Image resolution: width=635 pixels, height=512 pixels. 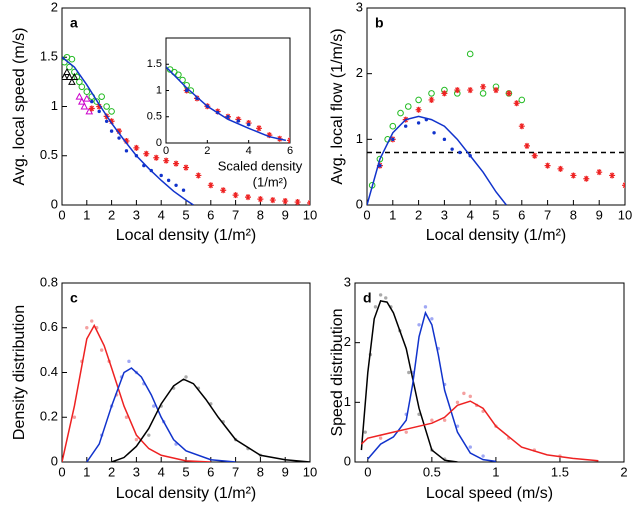 What do you see at coordinates (49, 326) in the screenshot?
I see `y-tick-label: 0.6` at bounding box center [49, 326].